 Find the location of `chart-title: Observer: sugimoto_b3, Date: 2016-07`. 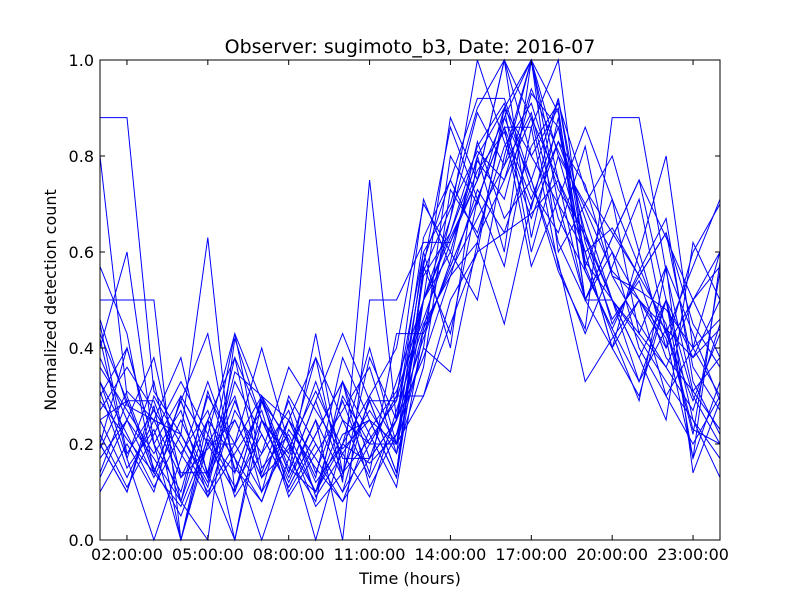

chart-title: Observer: sugimoto_b3, Date: 2016-07 is located at coordinates (410, 47).